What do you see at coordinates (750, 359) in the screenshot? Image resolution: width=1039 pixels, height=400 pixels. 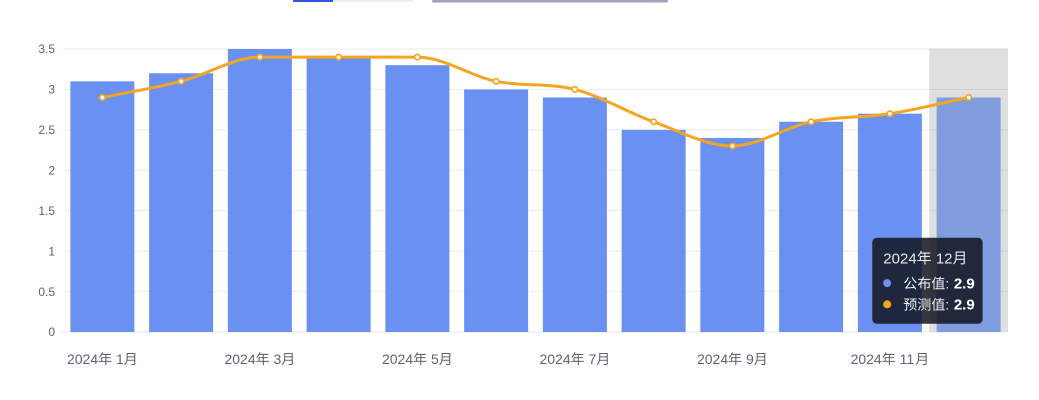 I see `svg-text: 9` at bounding box center [750, 359].